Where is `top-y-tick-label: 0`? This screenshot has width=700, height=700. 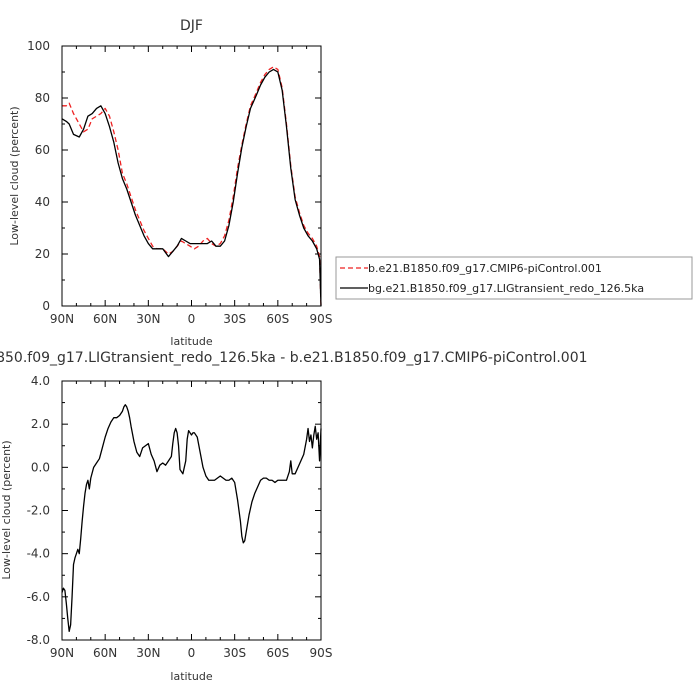 top-y-tick-label: 0 is located at coordinates (46, 306).